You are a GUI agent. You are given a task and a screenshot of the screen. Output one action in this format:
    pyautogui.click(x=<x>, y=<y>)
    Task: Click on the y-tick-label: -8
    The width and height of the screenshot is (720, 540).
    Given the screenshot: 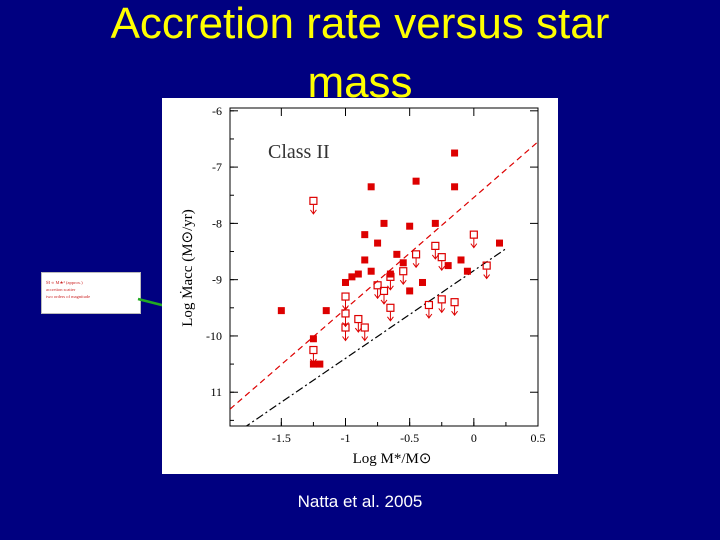 What is the action you would take?
    pyautogui.click(x=217, y=223)
    